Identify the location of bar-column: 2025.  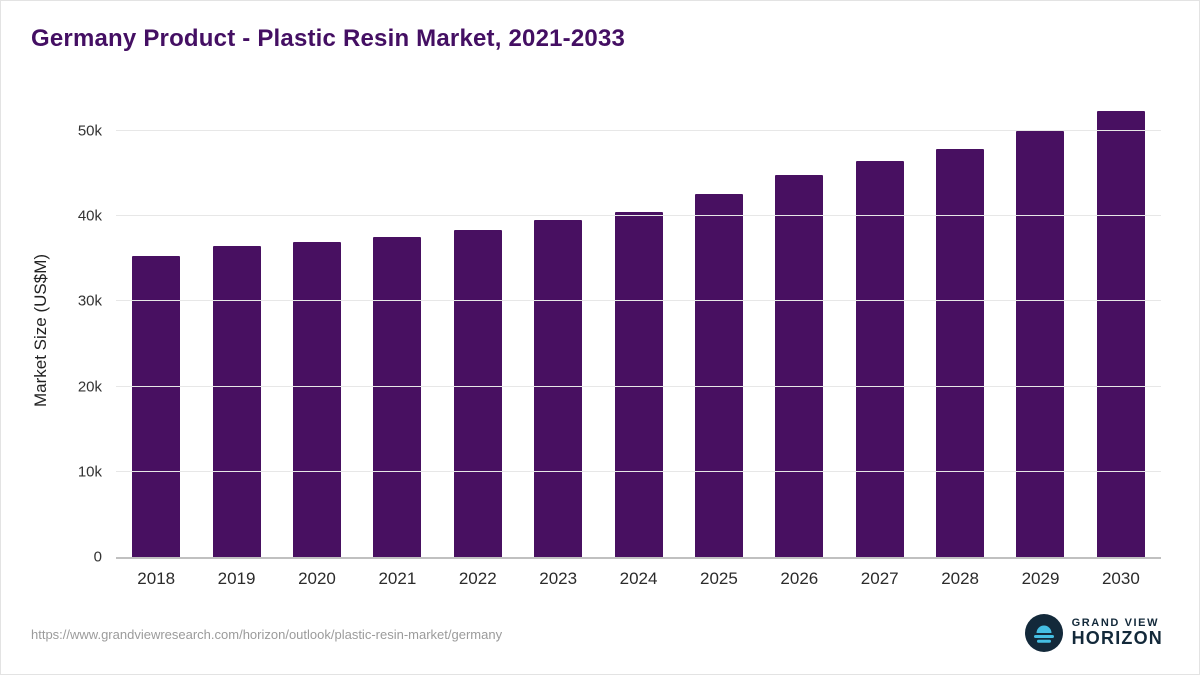
(719, 344).